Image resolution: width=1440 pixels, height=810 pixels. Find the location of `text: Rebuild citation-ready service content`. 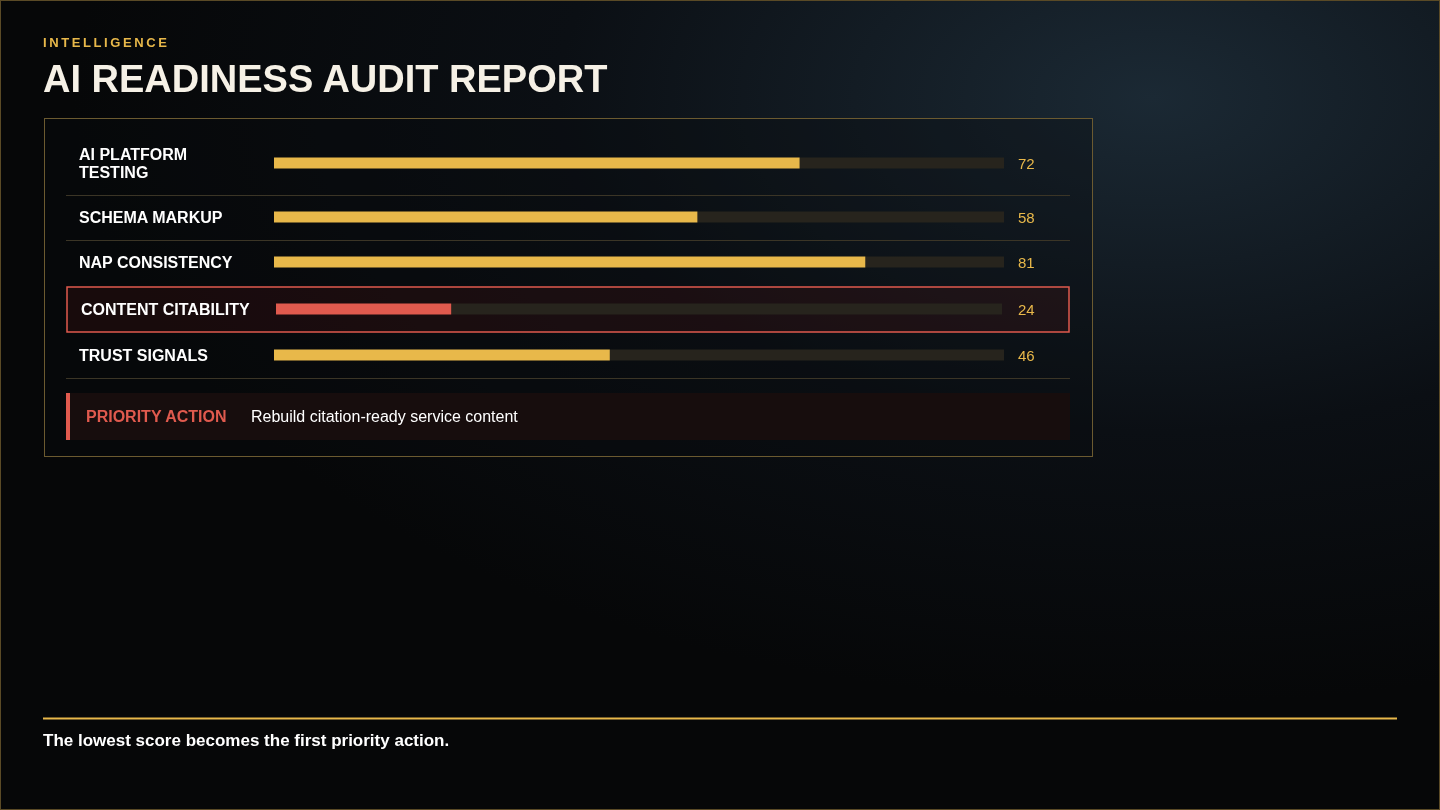

text: Rebuild citation-ready service content is located at coordinates (385, 416).